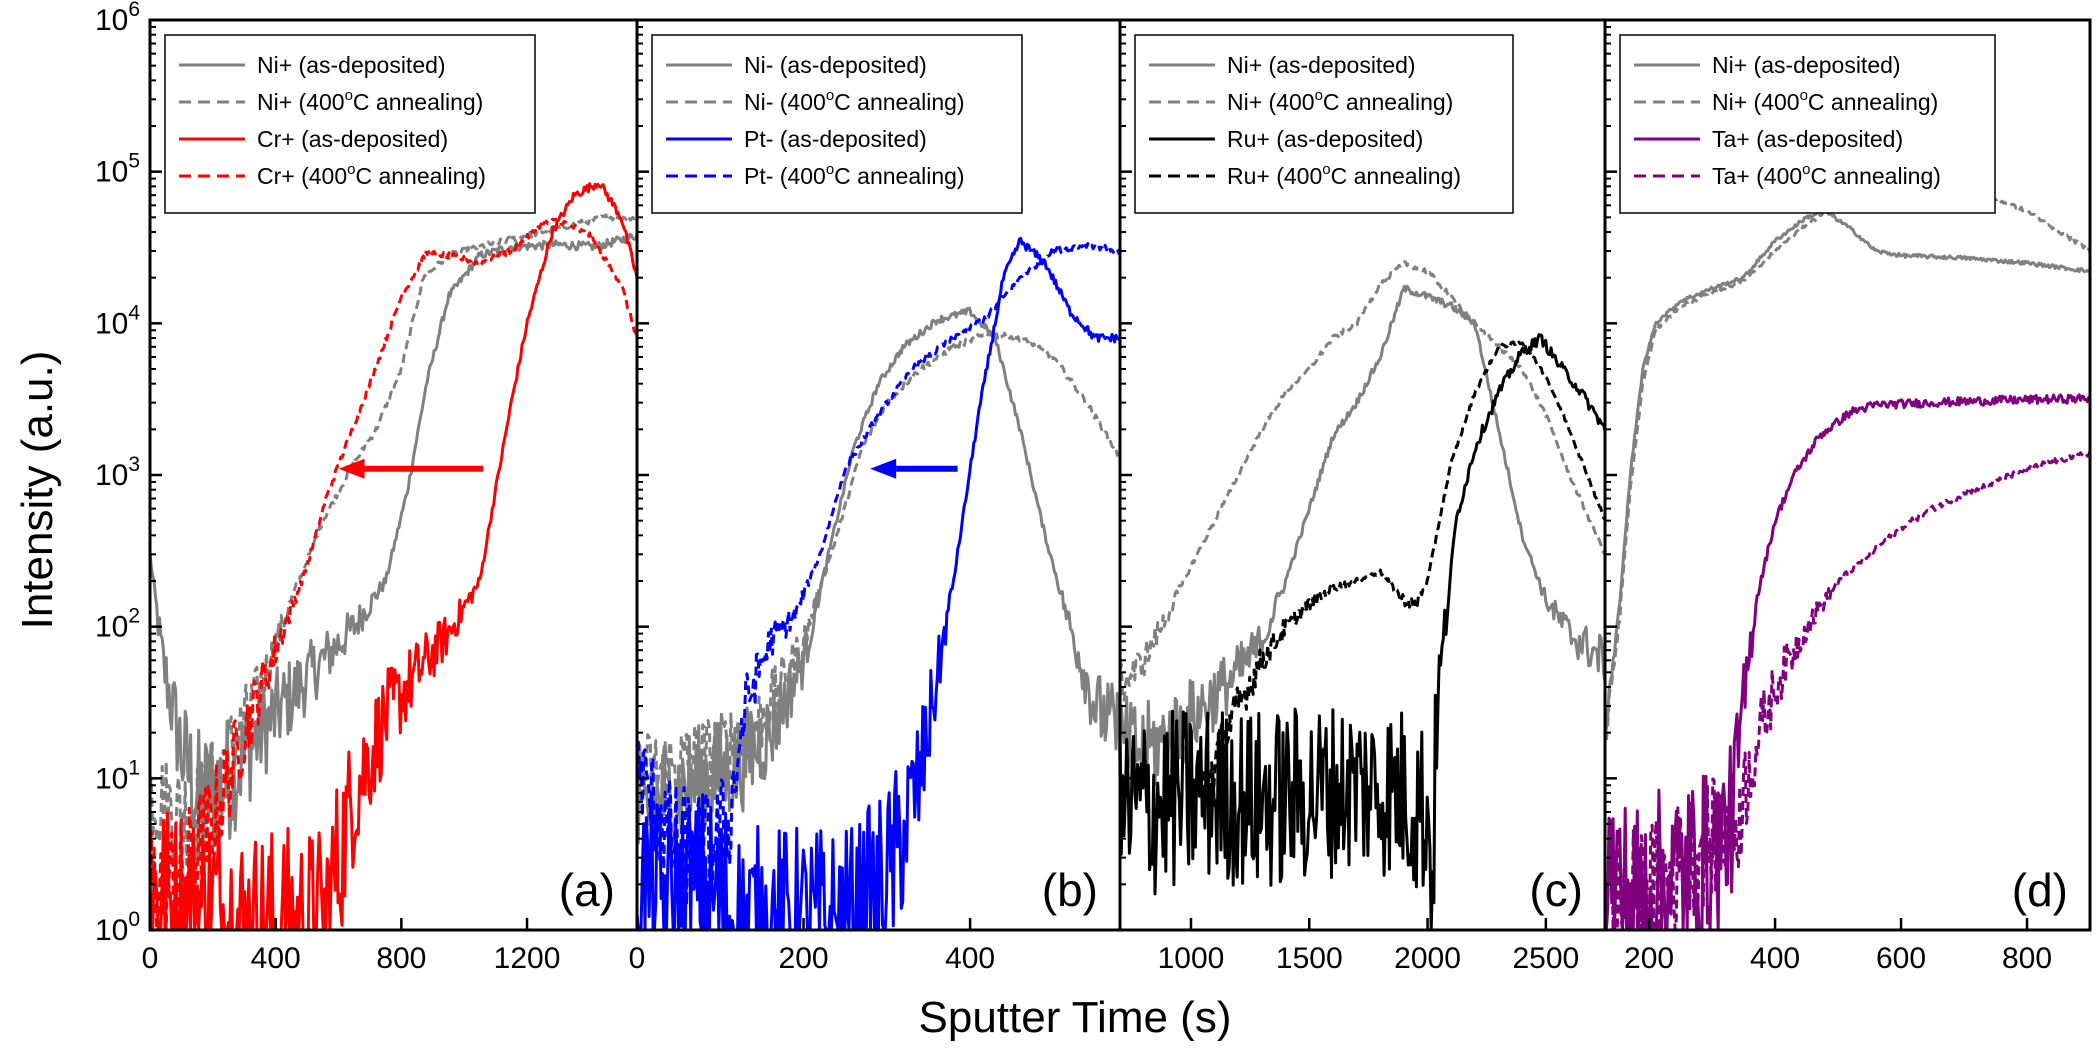 The image size is (2100, 1050). I want to click on plot-area, so click(1362, 595).